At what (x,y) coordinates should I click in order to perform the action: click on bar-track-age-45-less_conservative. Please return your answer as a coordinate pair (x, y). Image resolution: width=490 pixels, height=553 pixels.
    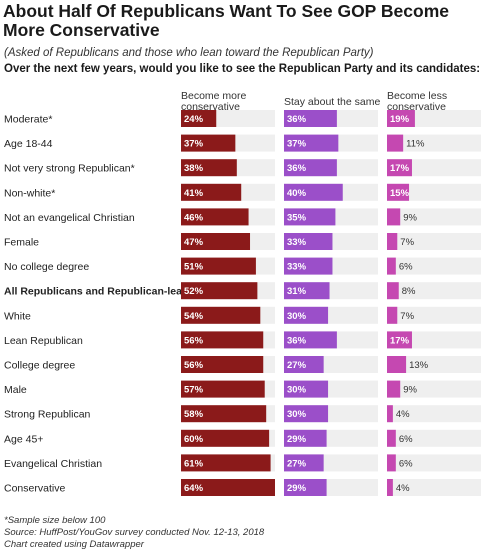
    Looking at the image, I should click on (434, 438).